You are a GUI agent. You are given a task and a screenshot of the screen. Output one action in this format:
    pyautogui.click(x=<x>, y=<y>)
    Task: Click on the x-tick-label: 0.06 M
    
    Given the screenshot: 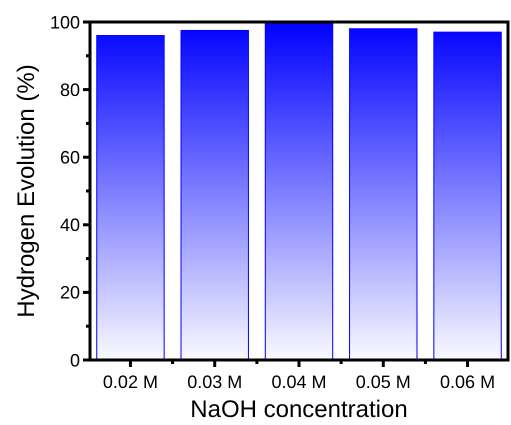 What is the action you would take?
    pyautogui.click(x=468, y=382)
    